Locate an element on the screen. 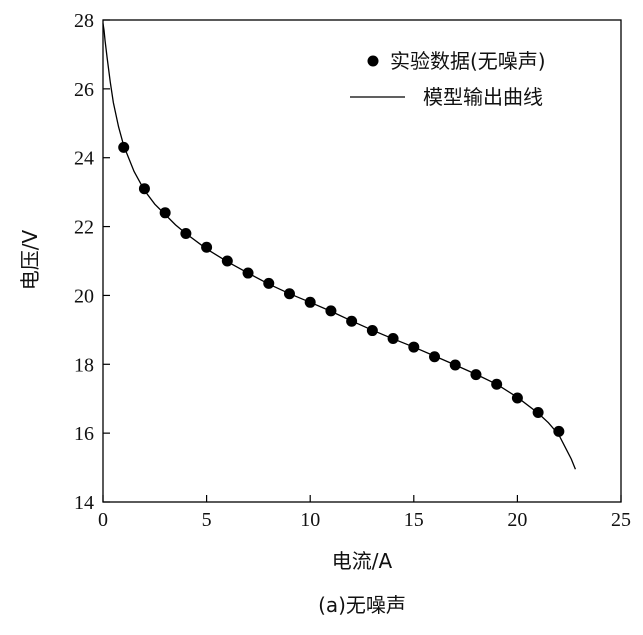  y-tick-label: 16 is located at coordinates (84, 434).